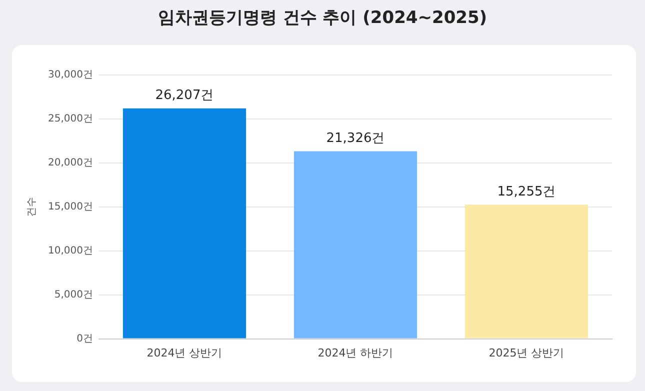 This screenshot has height=391, width=645. I want to click on data-label: 15,255건, so click(526, 192).